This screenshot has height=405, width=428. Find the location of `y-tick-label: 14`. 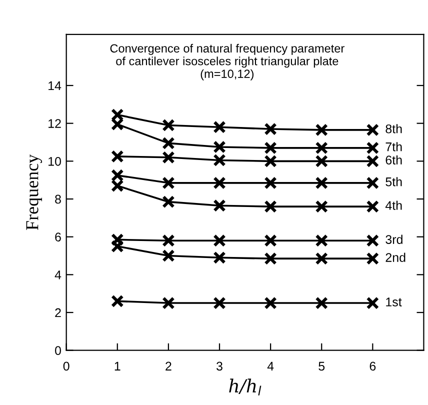

y-tick-label: 14 is located at coordinates (55, 85).